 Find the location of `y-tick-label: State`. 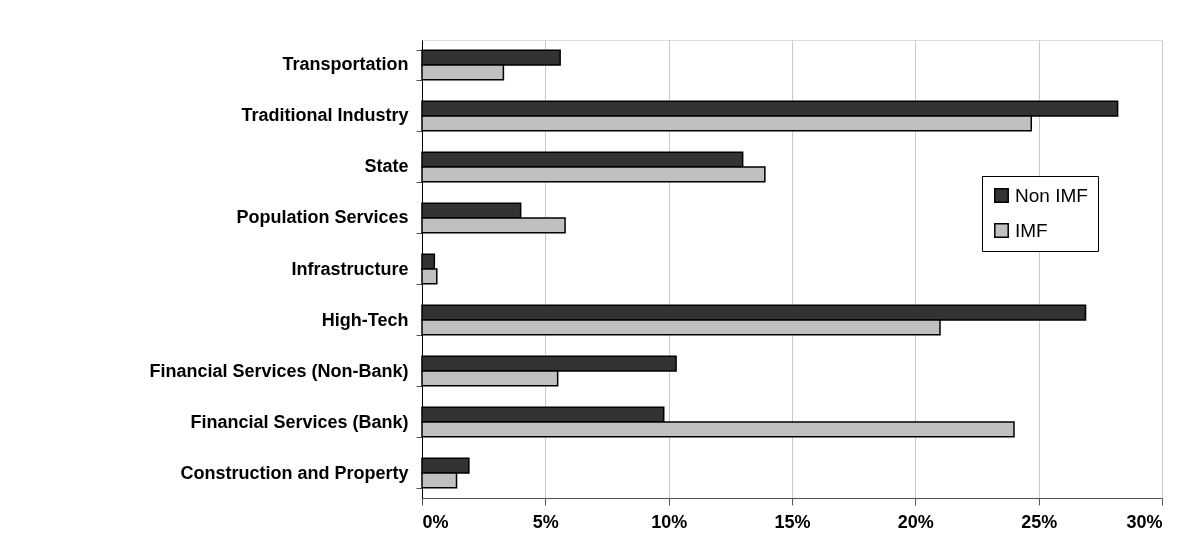

y-tick-label: State is located at coordinates (386, 166).